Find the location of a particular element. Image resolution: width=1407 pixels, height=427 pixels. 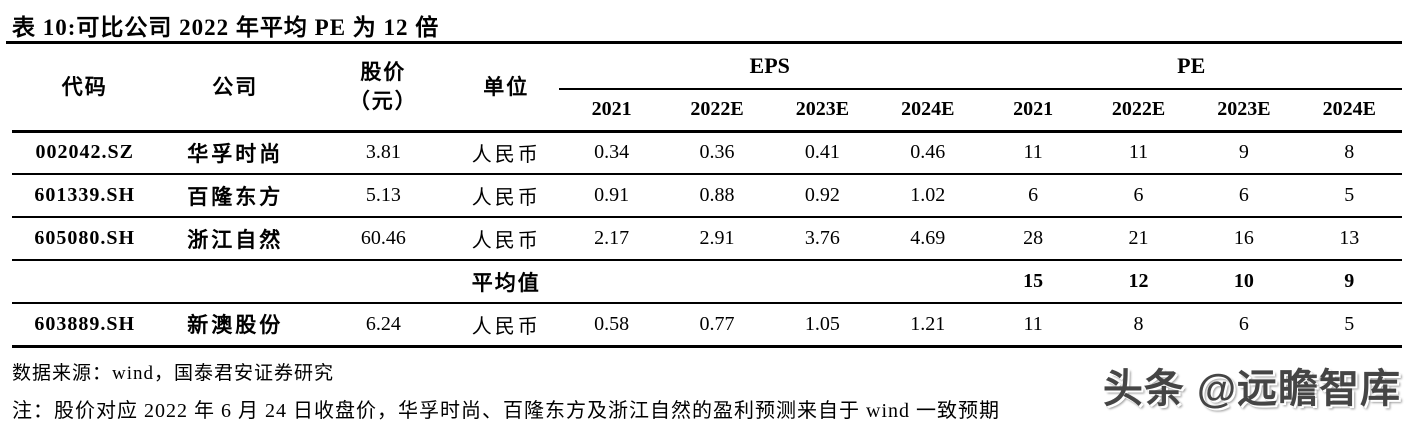

cell-code: 605080.SH is located at coordinates (85, 238).